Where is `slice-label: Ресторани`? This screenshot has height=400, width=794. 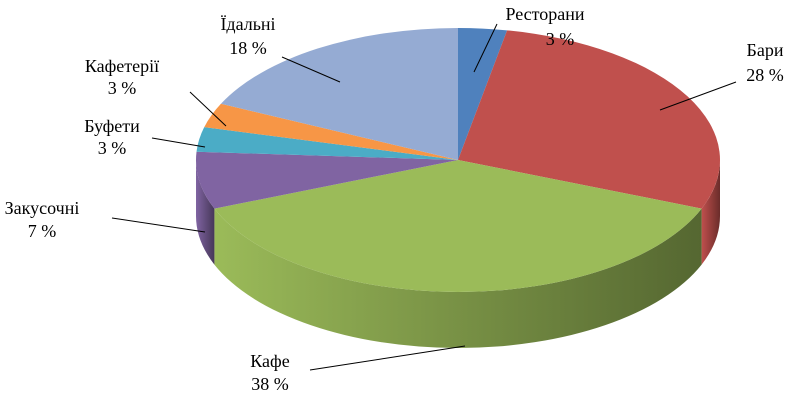
slice-label: Ресторани is located at coordinates (544, 14).